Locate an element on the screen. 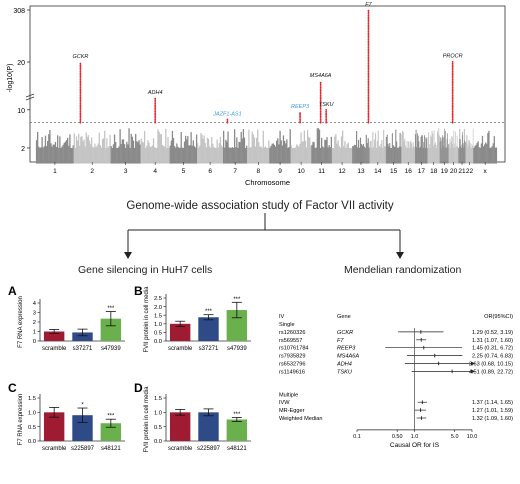 Image resolution: width=520 pixels, height=484 pixels. chromosome-tick-label: 15 is located at coordinates (394, 171).